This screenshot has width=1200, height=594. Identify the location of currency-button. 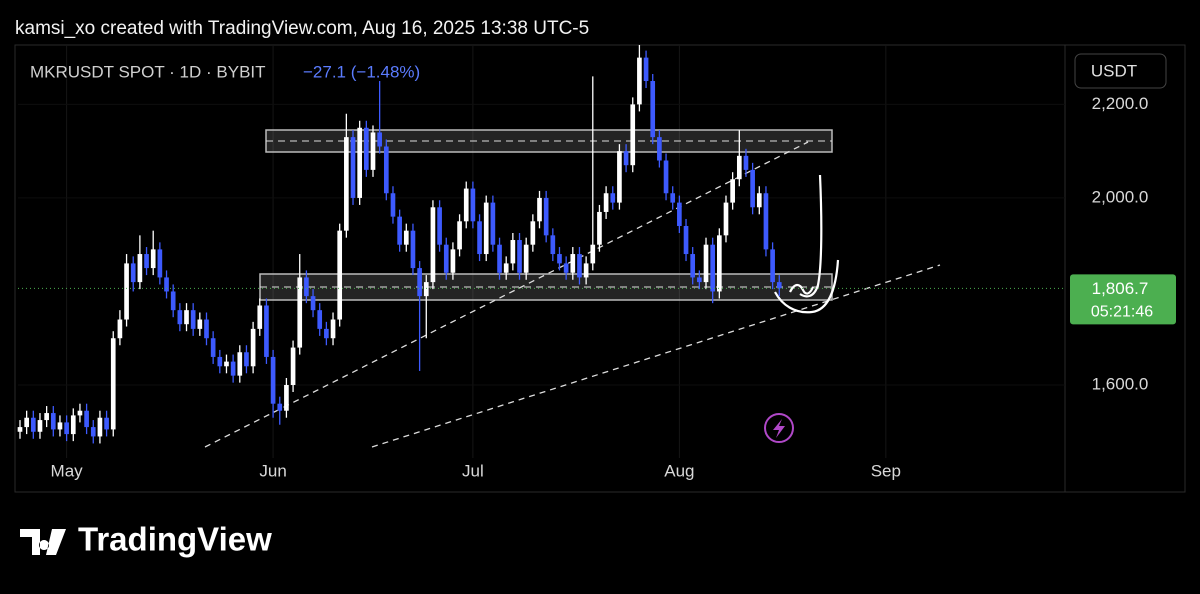
(1120, 71).